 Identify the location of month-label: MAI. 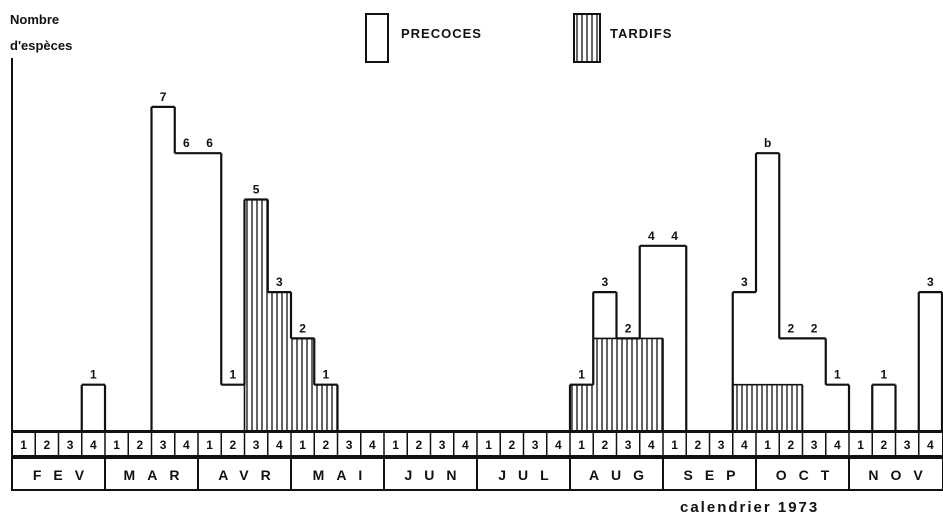
(344, 475).